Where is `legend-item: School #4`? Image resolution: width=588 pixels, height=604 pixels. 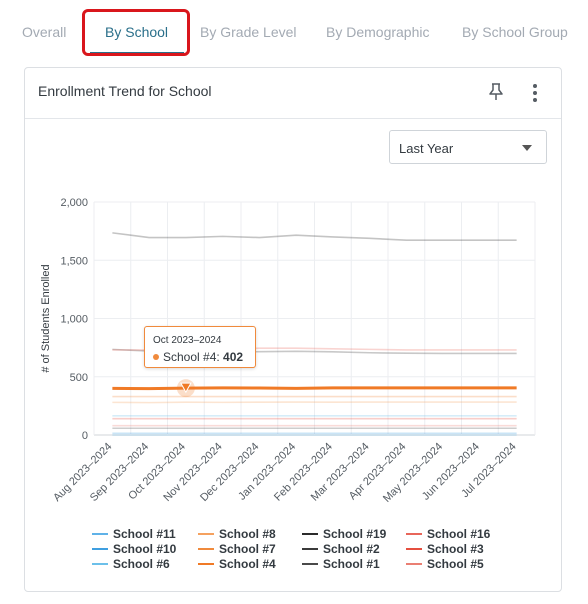
legend-item: School #4 is located at coordinates (247, 564).